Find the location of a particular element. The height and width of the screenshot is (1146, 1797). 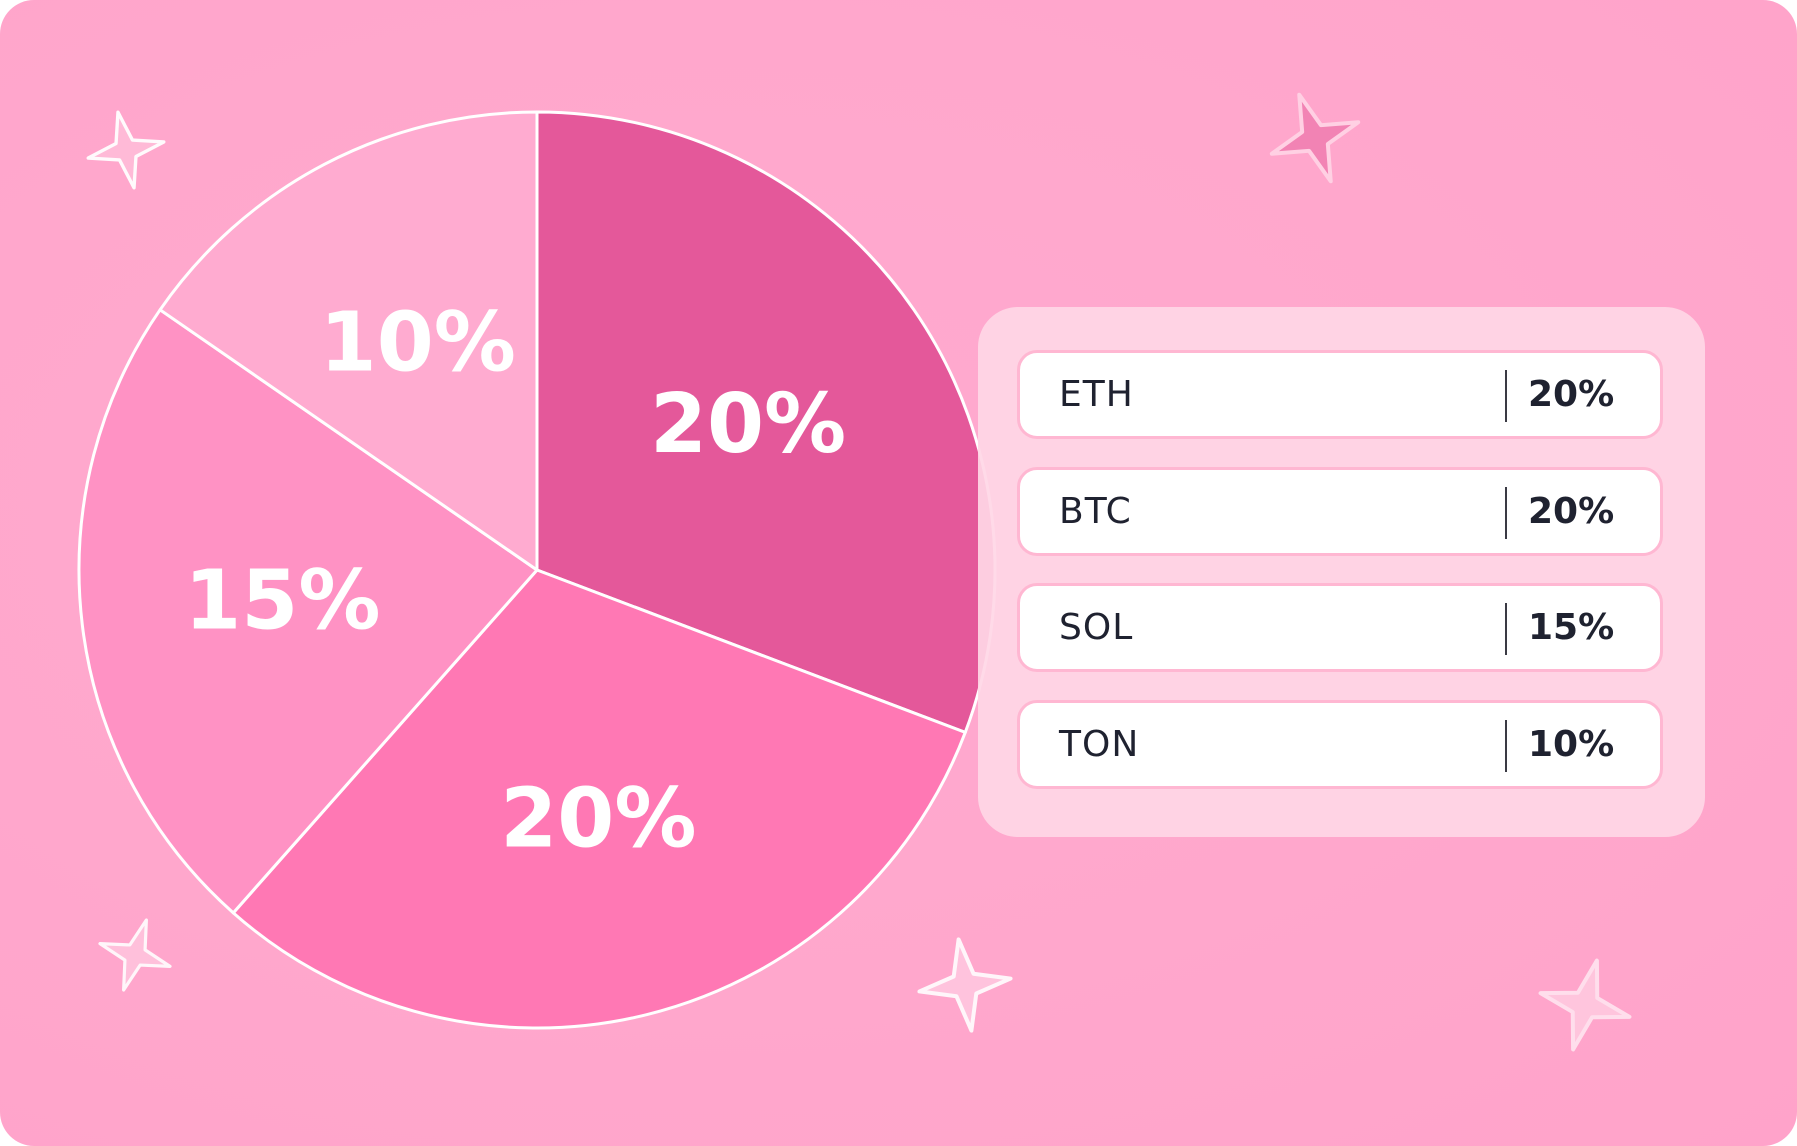

pie-slice-label: 10% is located at coordinates (418, 342).